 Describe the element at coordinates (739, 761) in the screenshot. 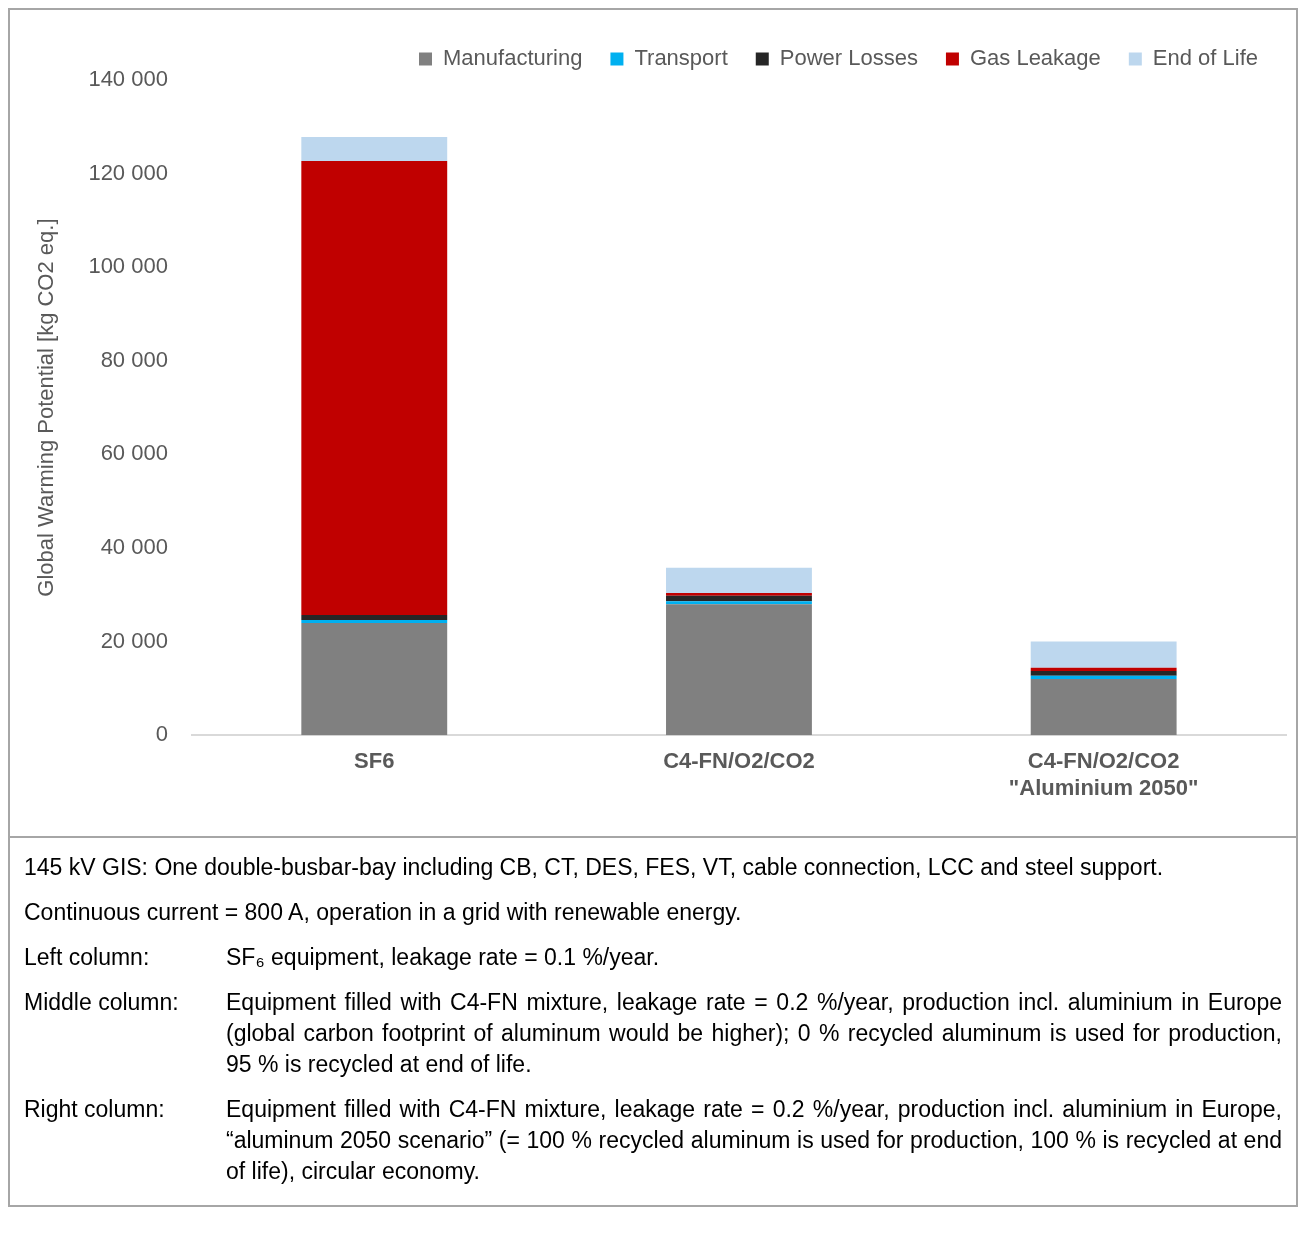

I see `x-tick-label: C4-FN/O2/CO2` at that location.